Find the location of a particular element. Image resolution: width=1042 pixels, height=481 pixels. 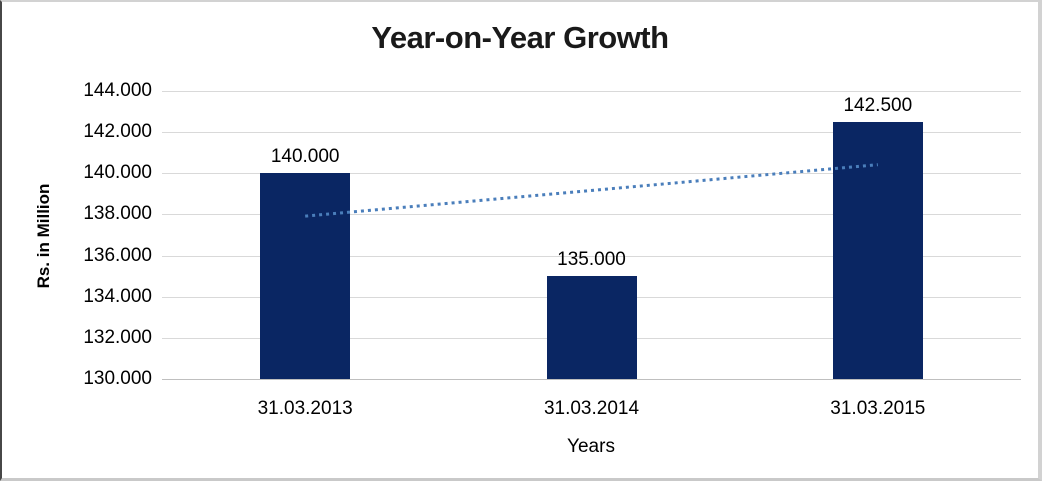

y-tick-label: 142.000 is located at coordinates (117, 132).